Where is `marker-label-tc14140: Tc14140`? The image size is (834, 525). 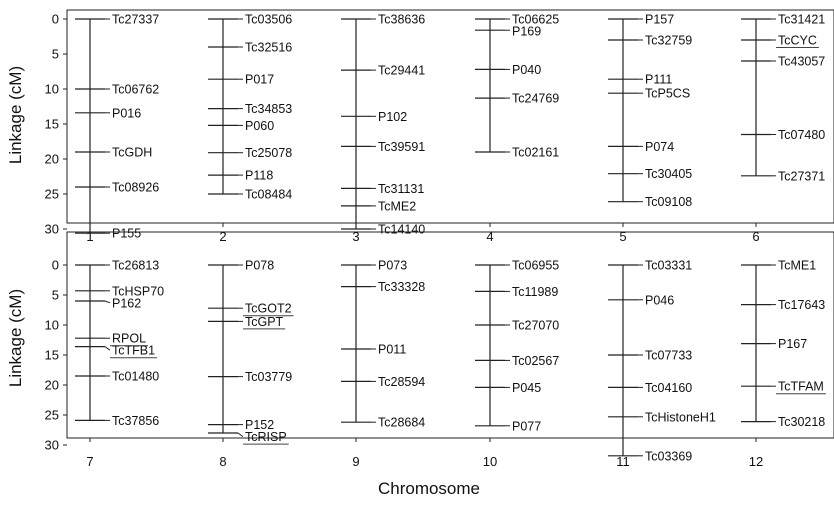 marker-label-tc14140: Tc14140 is located at coordinates (401, 230).